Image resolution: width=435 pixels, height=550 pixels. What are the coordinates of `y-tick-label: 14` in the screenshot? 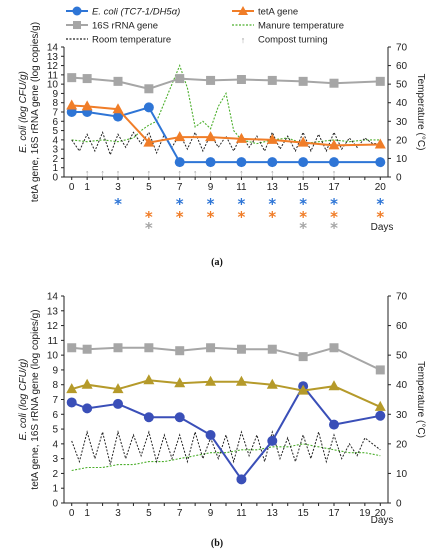 It's located at (53, 48).